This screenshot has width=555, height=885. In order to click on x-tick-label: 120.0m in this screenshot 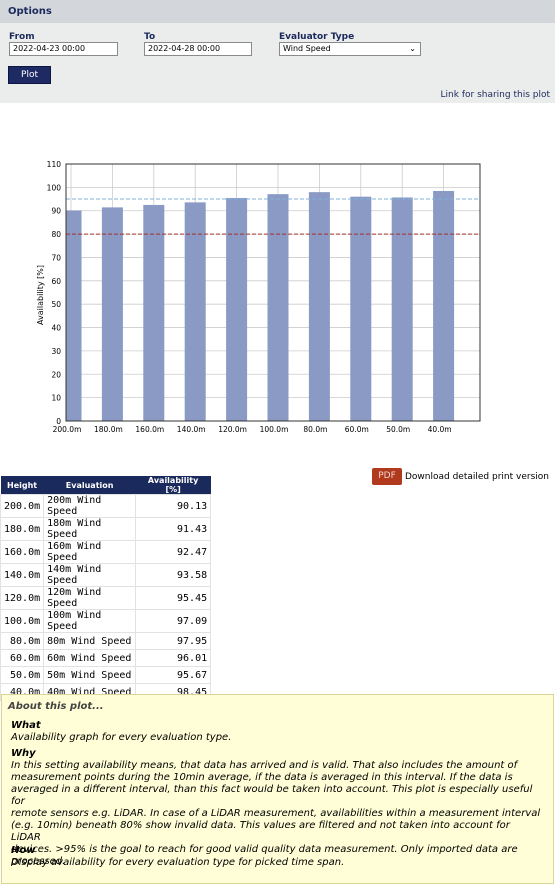, I will do `click(232, 429)`.